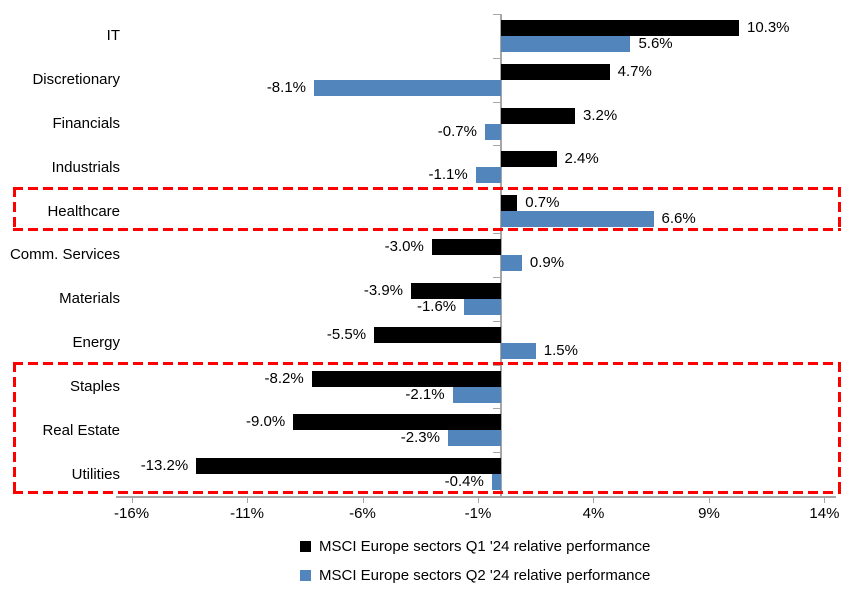 The image size is (852, 601). I want to click on x-tick-label--6%: -6%, so click(362, 513).